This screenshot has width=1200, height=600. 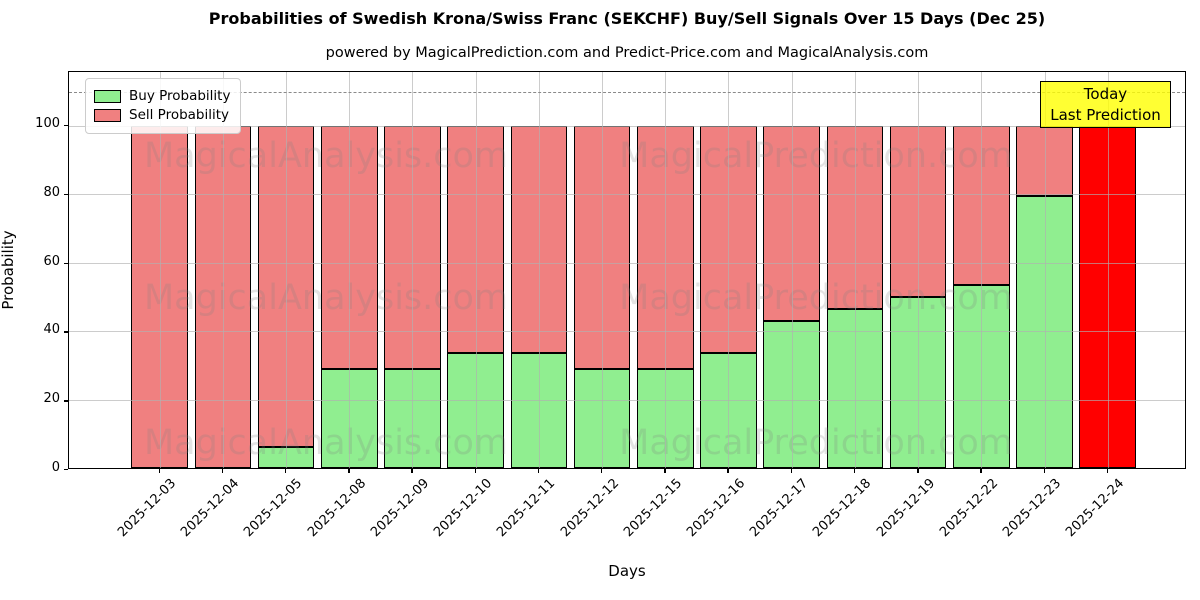 What do you see at coordinates (51, 399) in the screenshot?
I see `y-tick-label: 20` at bounding box center [51, 399].